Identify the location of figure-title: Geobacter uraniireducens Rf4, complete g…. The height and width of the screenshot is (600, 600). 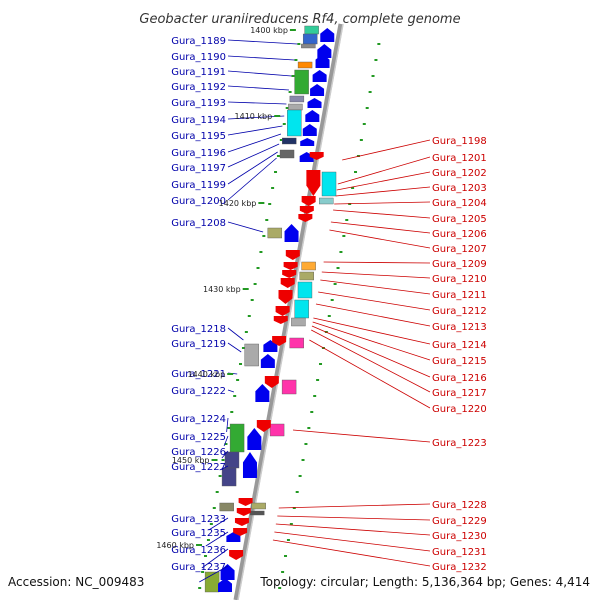
(299, 19).